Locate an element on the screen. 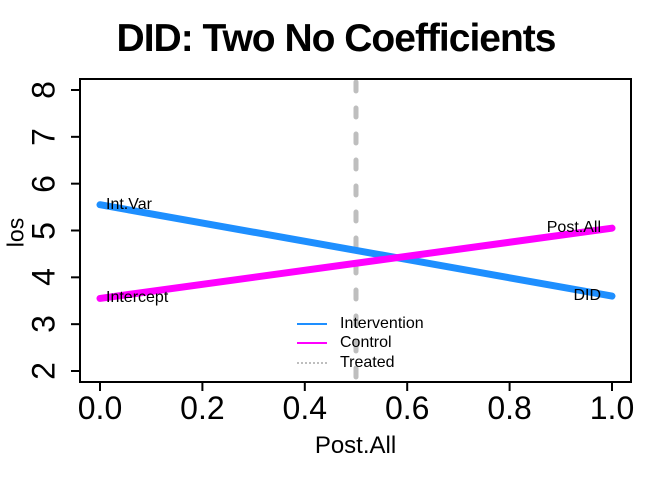 This screenshot has height=480, width=672. line-label-post-all: Post.All is located at coordinates (573, 228).